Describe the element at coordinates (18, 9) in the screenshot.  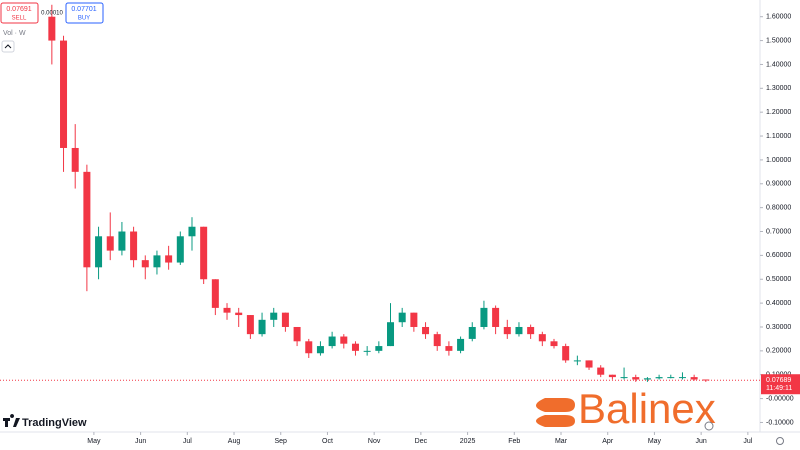
I see `sell-price: 0.07691` at that location.